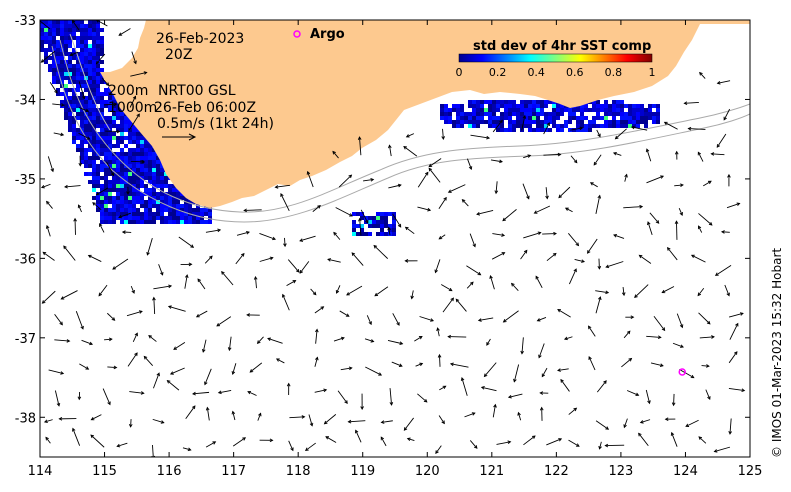  What do you see at coordinates (327, 34) in the screenshot?
I see `argo-legend-label: Argo` at bounding box center [327, 34].